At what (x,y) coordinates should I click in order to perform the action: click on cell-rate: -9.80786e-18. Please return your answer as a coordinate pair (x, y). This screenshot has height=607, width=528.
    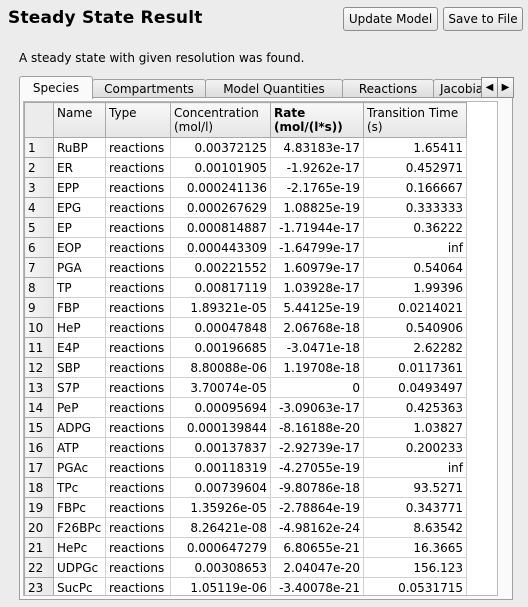
    Looking at the image, I should click on (317, 487).